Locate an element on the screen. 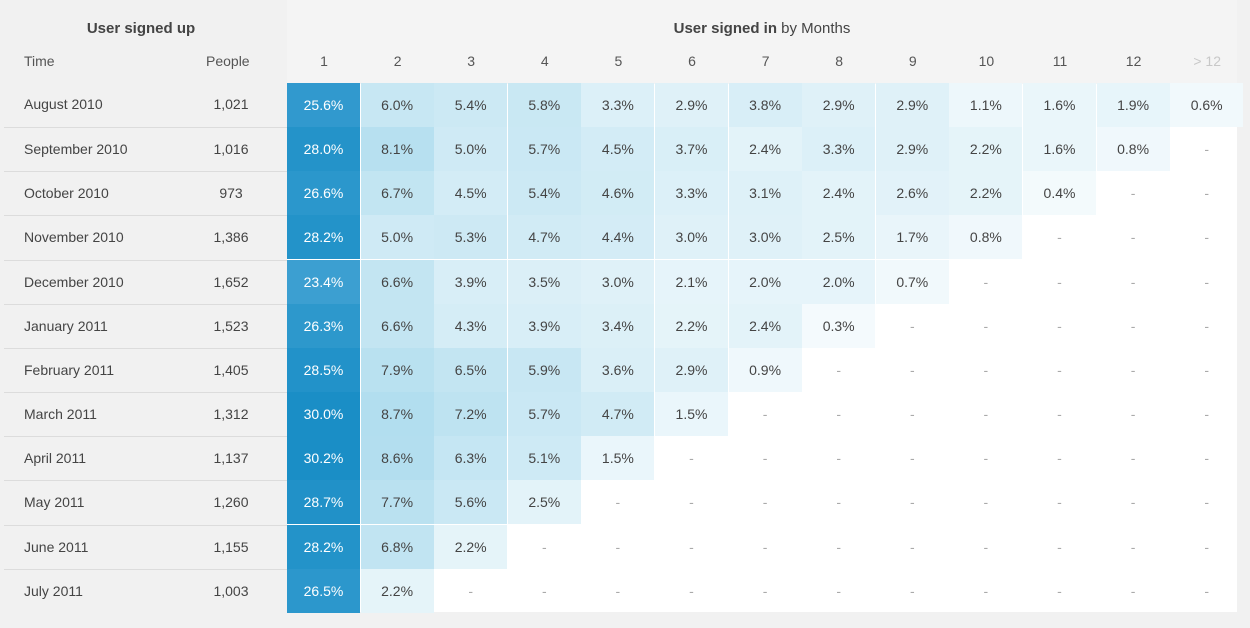  retention-cell: 3.0% is located at coordinates (618, 281).